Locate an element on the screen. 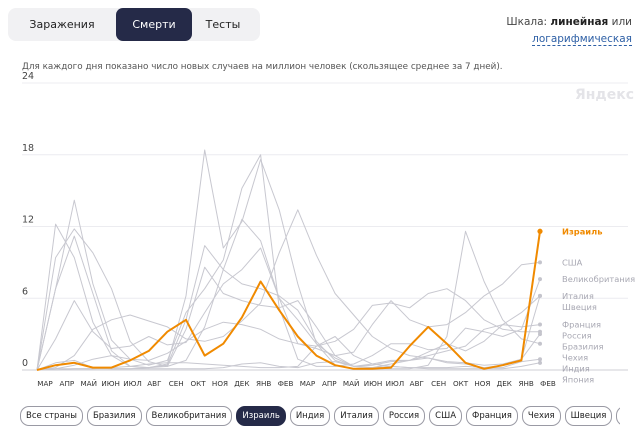 This screenshot has width=640, height=447. country-chip: Все страны is located at coordinates (51, 416).